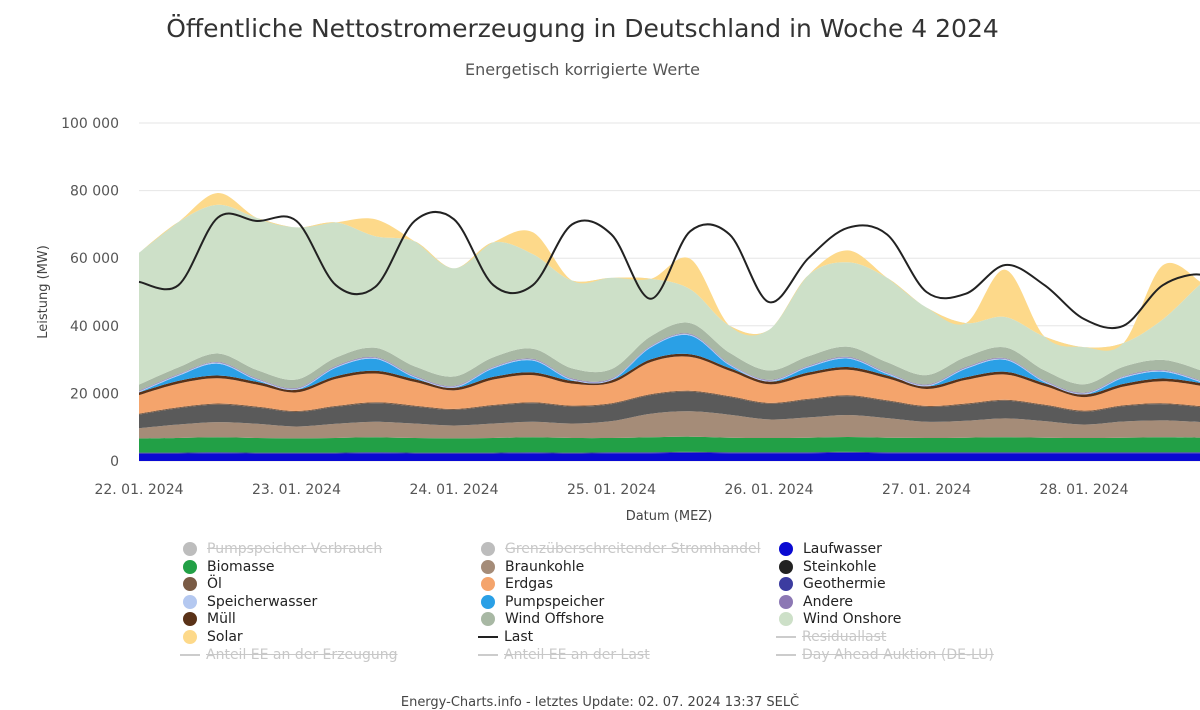 This screenshot has width=1200, height=710. What do you see at coordinates (214, 584) in the screenshot?
I see `legend-label: Öl` at bounding box center [214, 584].